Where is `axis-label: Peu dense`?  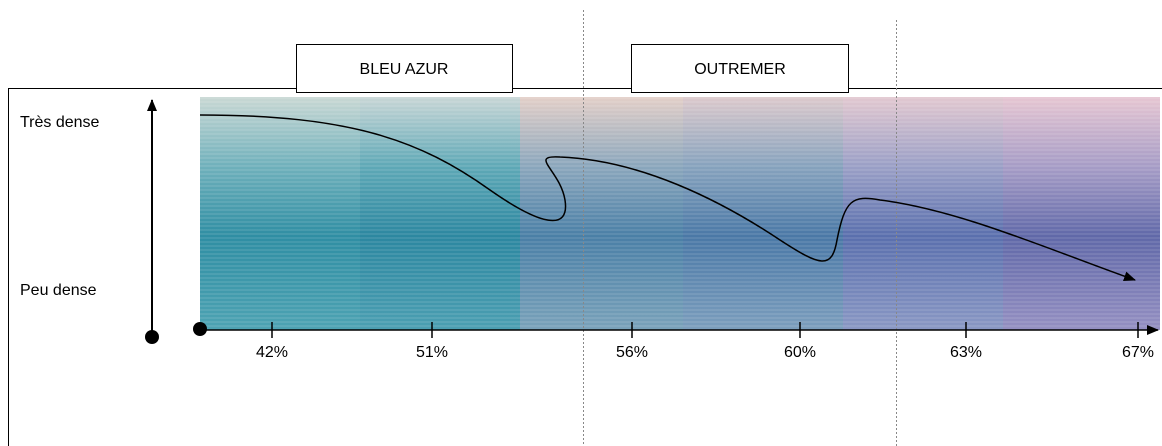 axis-label: Peu dense is located at coordinates (58, 290).